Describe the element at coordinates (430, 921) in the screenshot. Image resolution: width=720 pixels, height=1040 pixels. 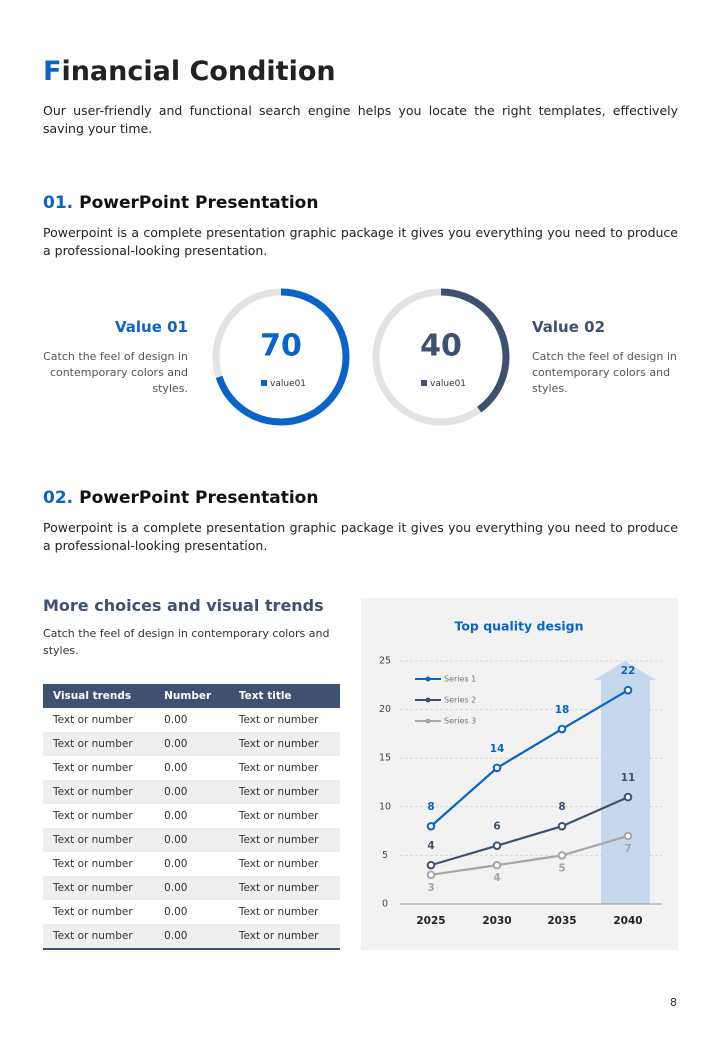
I see `x-tick-label: 2025` at that location.